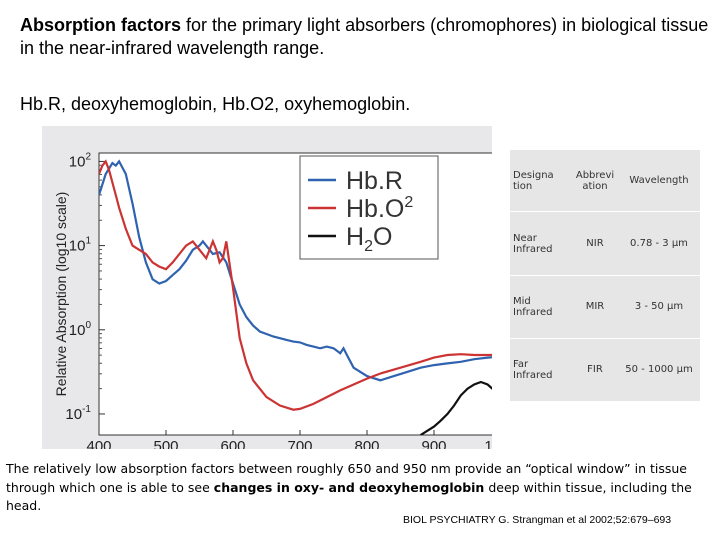  I want to click on caption-part-2: deep within tissue, including the head., so click(349, 496).